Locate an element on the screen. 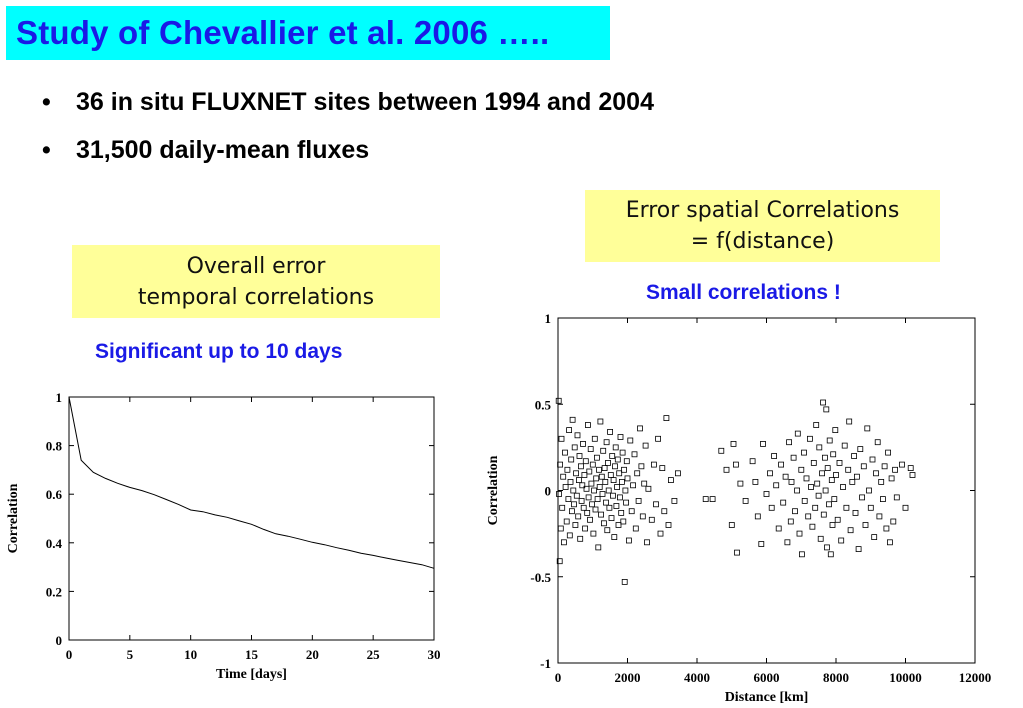 Image resolution: width=1023 pixels, height=708 pixels. box-line: temporal correlations is located at coordinates (256, 297).